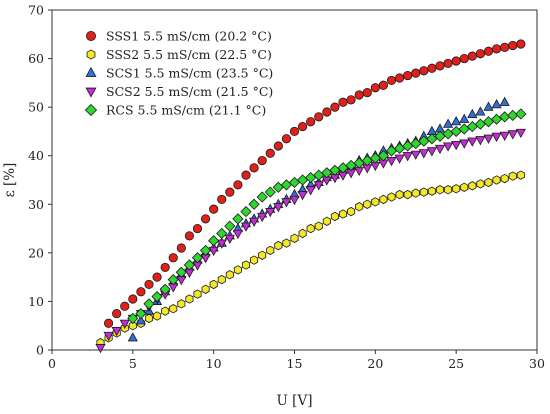 This screenshot has height=414, width=550. What do you see at coordinates (52, 363) in the screenshot?
I see `x-tick-label: 0` at bounding box center [52, 363].